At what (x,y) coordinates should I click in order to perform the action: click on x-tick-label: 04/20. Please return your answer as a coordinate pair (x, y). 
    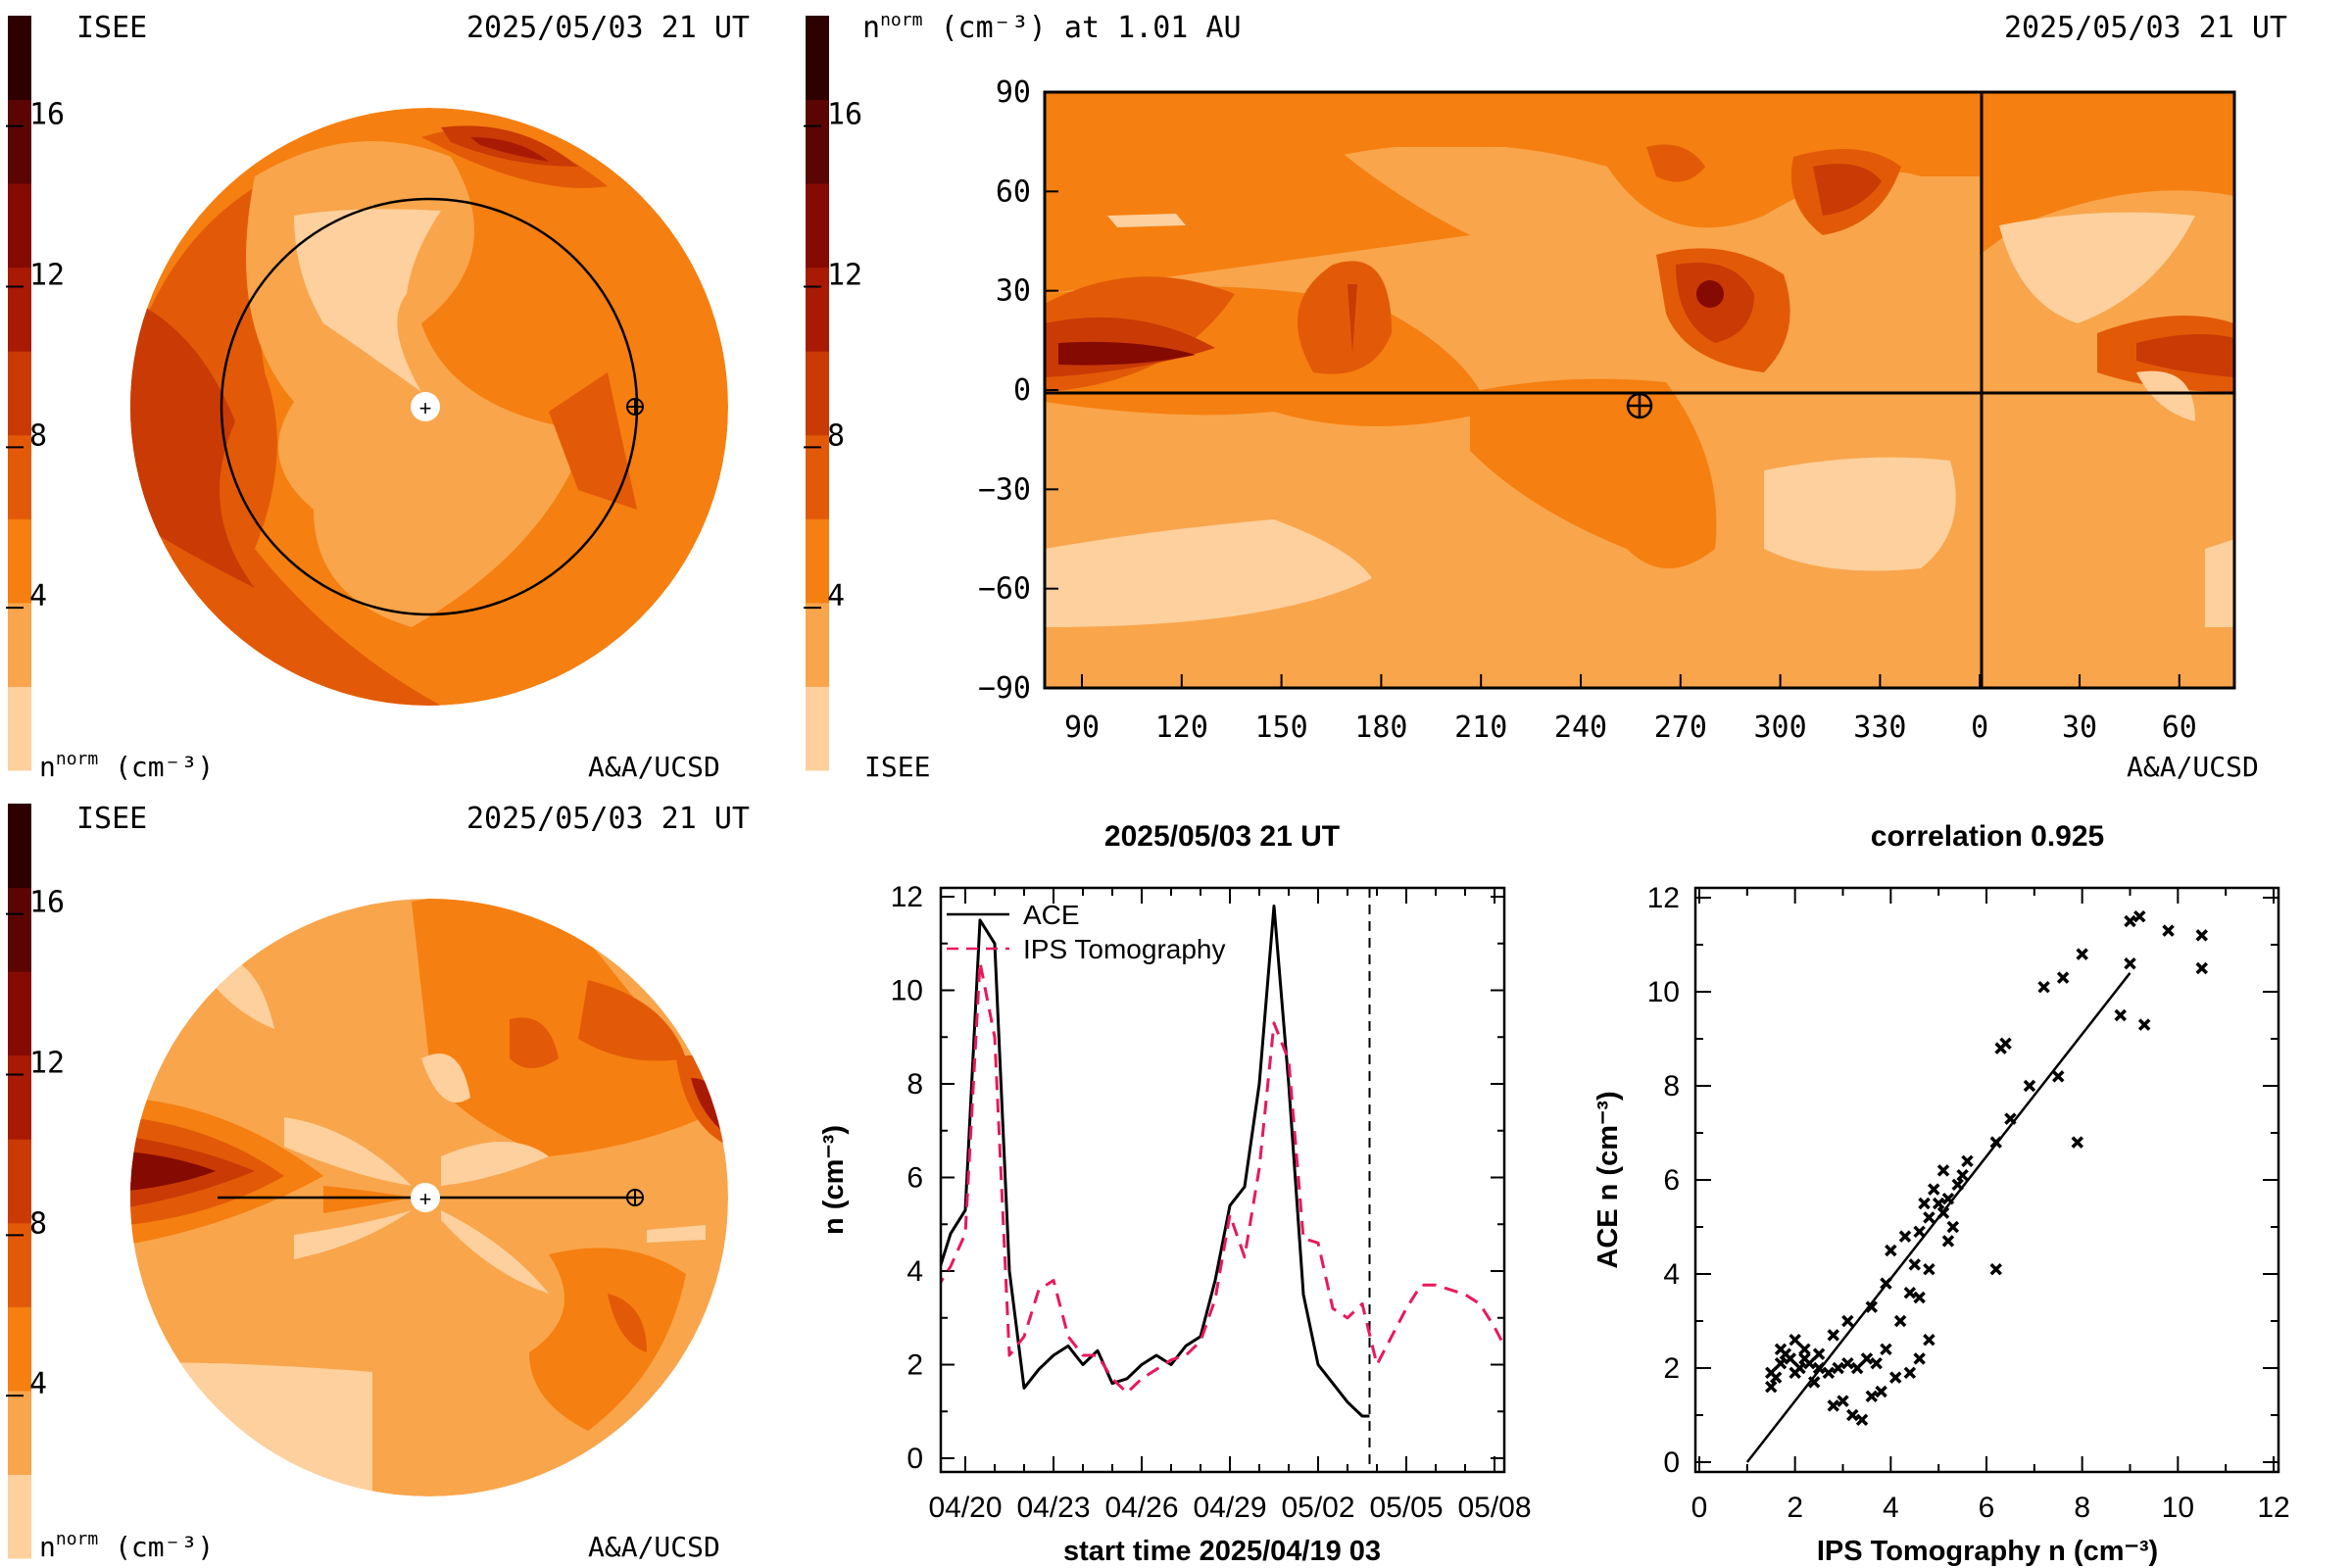
    Looking at the image, I should click on (965, 1508).